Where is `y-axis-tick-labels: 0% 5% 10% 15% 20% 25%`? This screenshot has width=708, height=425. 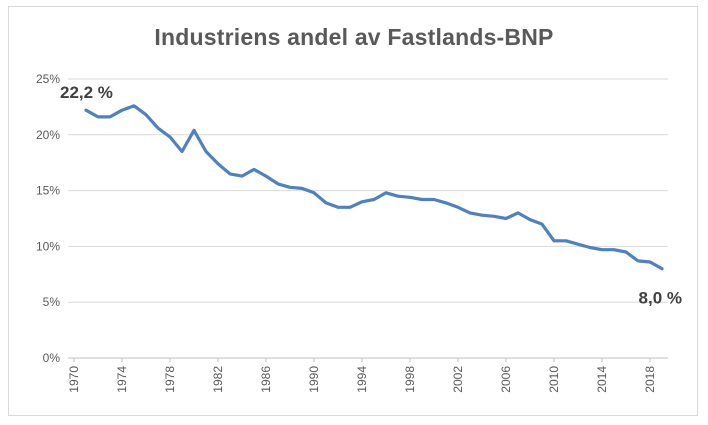 y-axis-tick-labels: 0% 5% 10% 15% 20% 25% is located at coordinates (48, 218).